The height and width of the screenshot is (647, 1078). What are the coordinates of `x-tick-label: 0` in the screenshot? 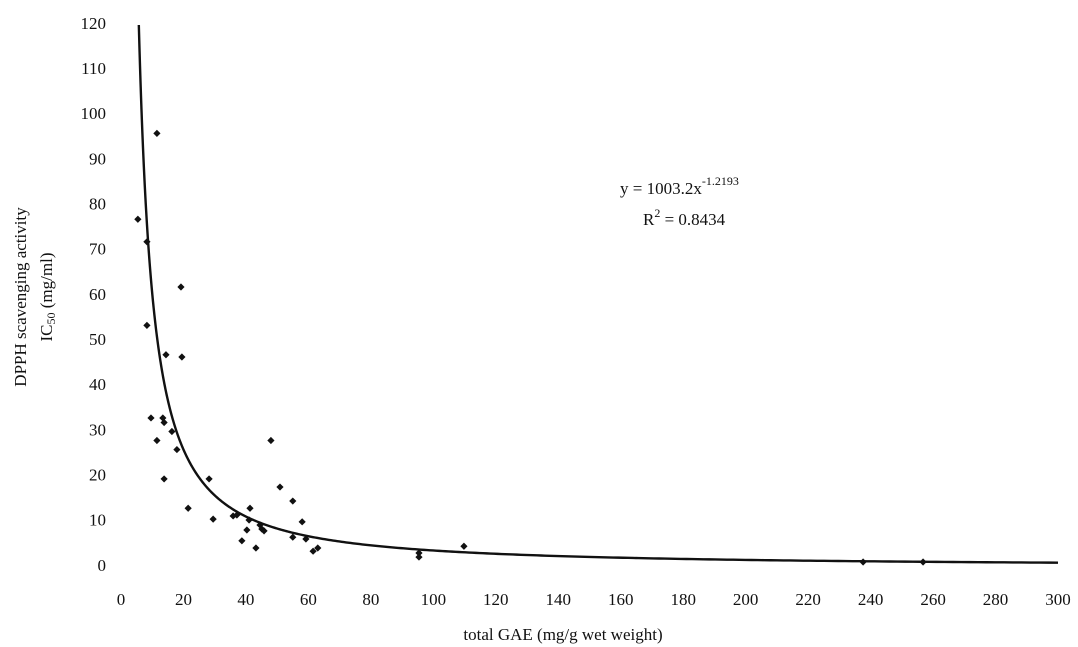 It's located at (121, 599).